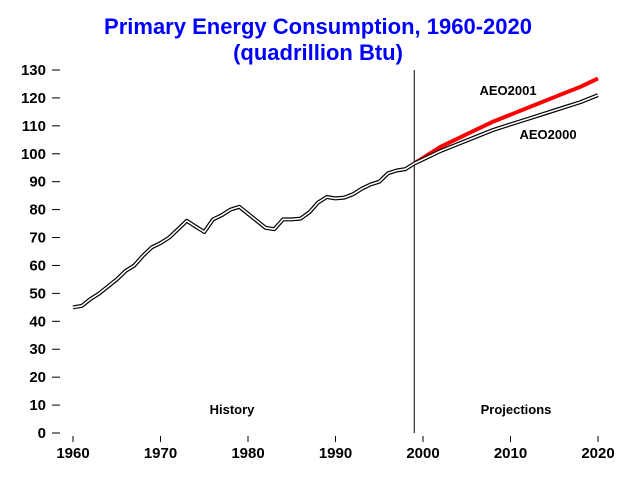  Describe the element at coordinates (506, 129) in the screenshot. I see `series-line-core-aeo2000` at that location.